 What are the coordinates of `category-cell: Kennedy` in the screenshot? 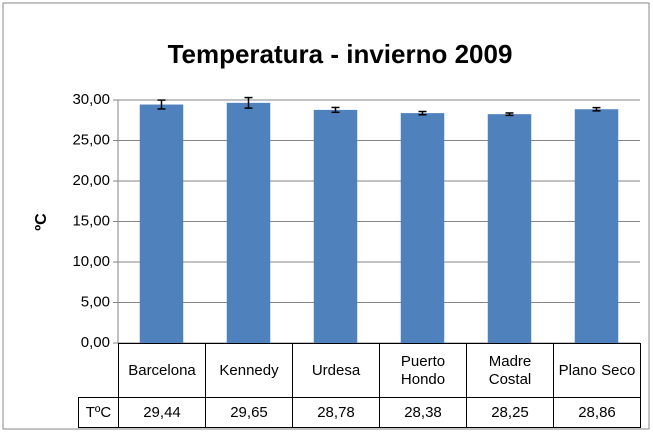 It's located at (249, 370).